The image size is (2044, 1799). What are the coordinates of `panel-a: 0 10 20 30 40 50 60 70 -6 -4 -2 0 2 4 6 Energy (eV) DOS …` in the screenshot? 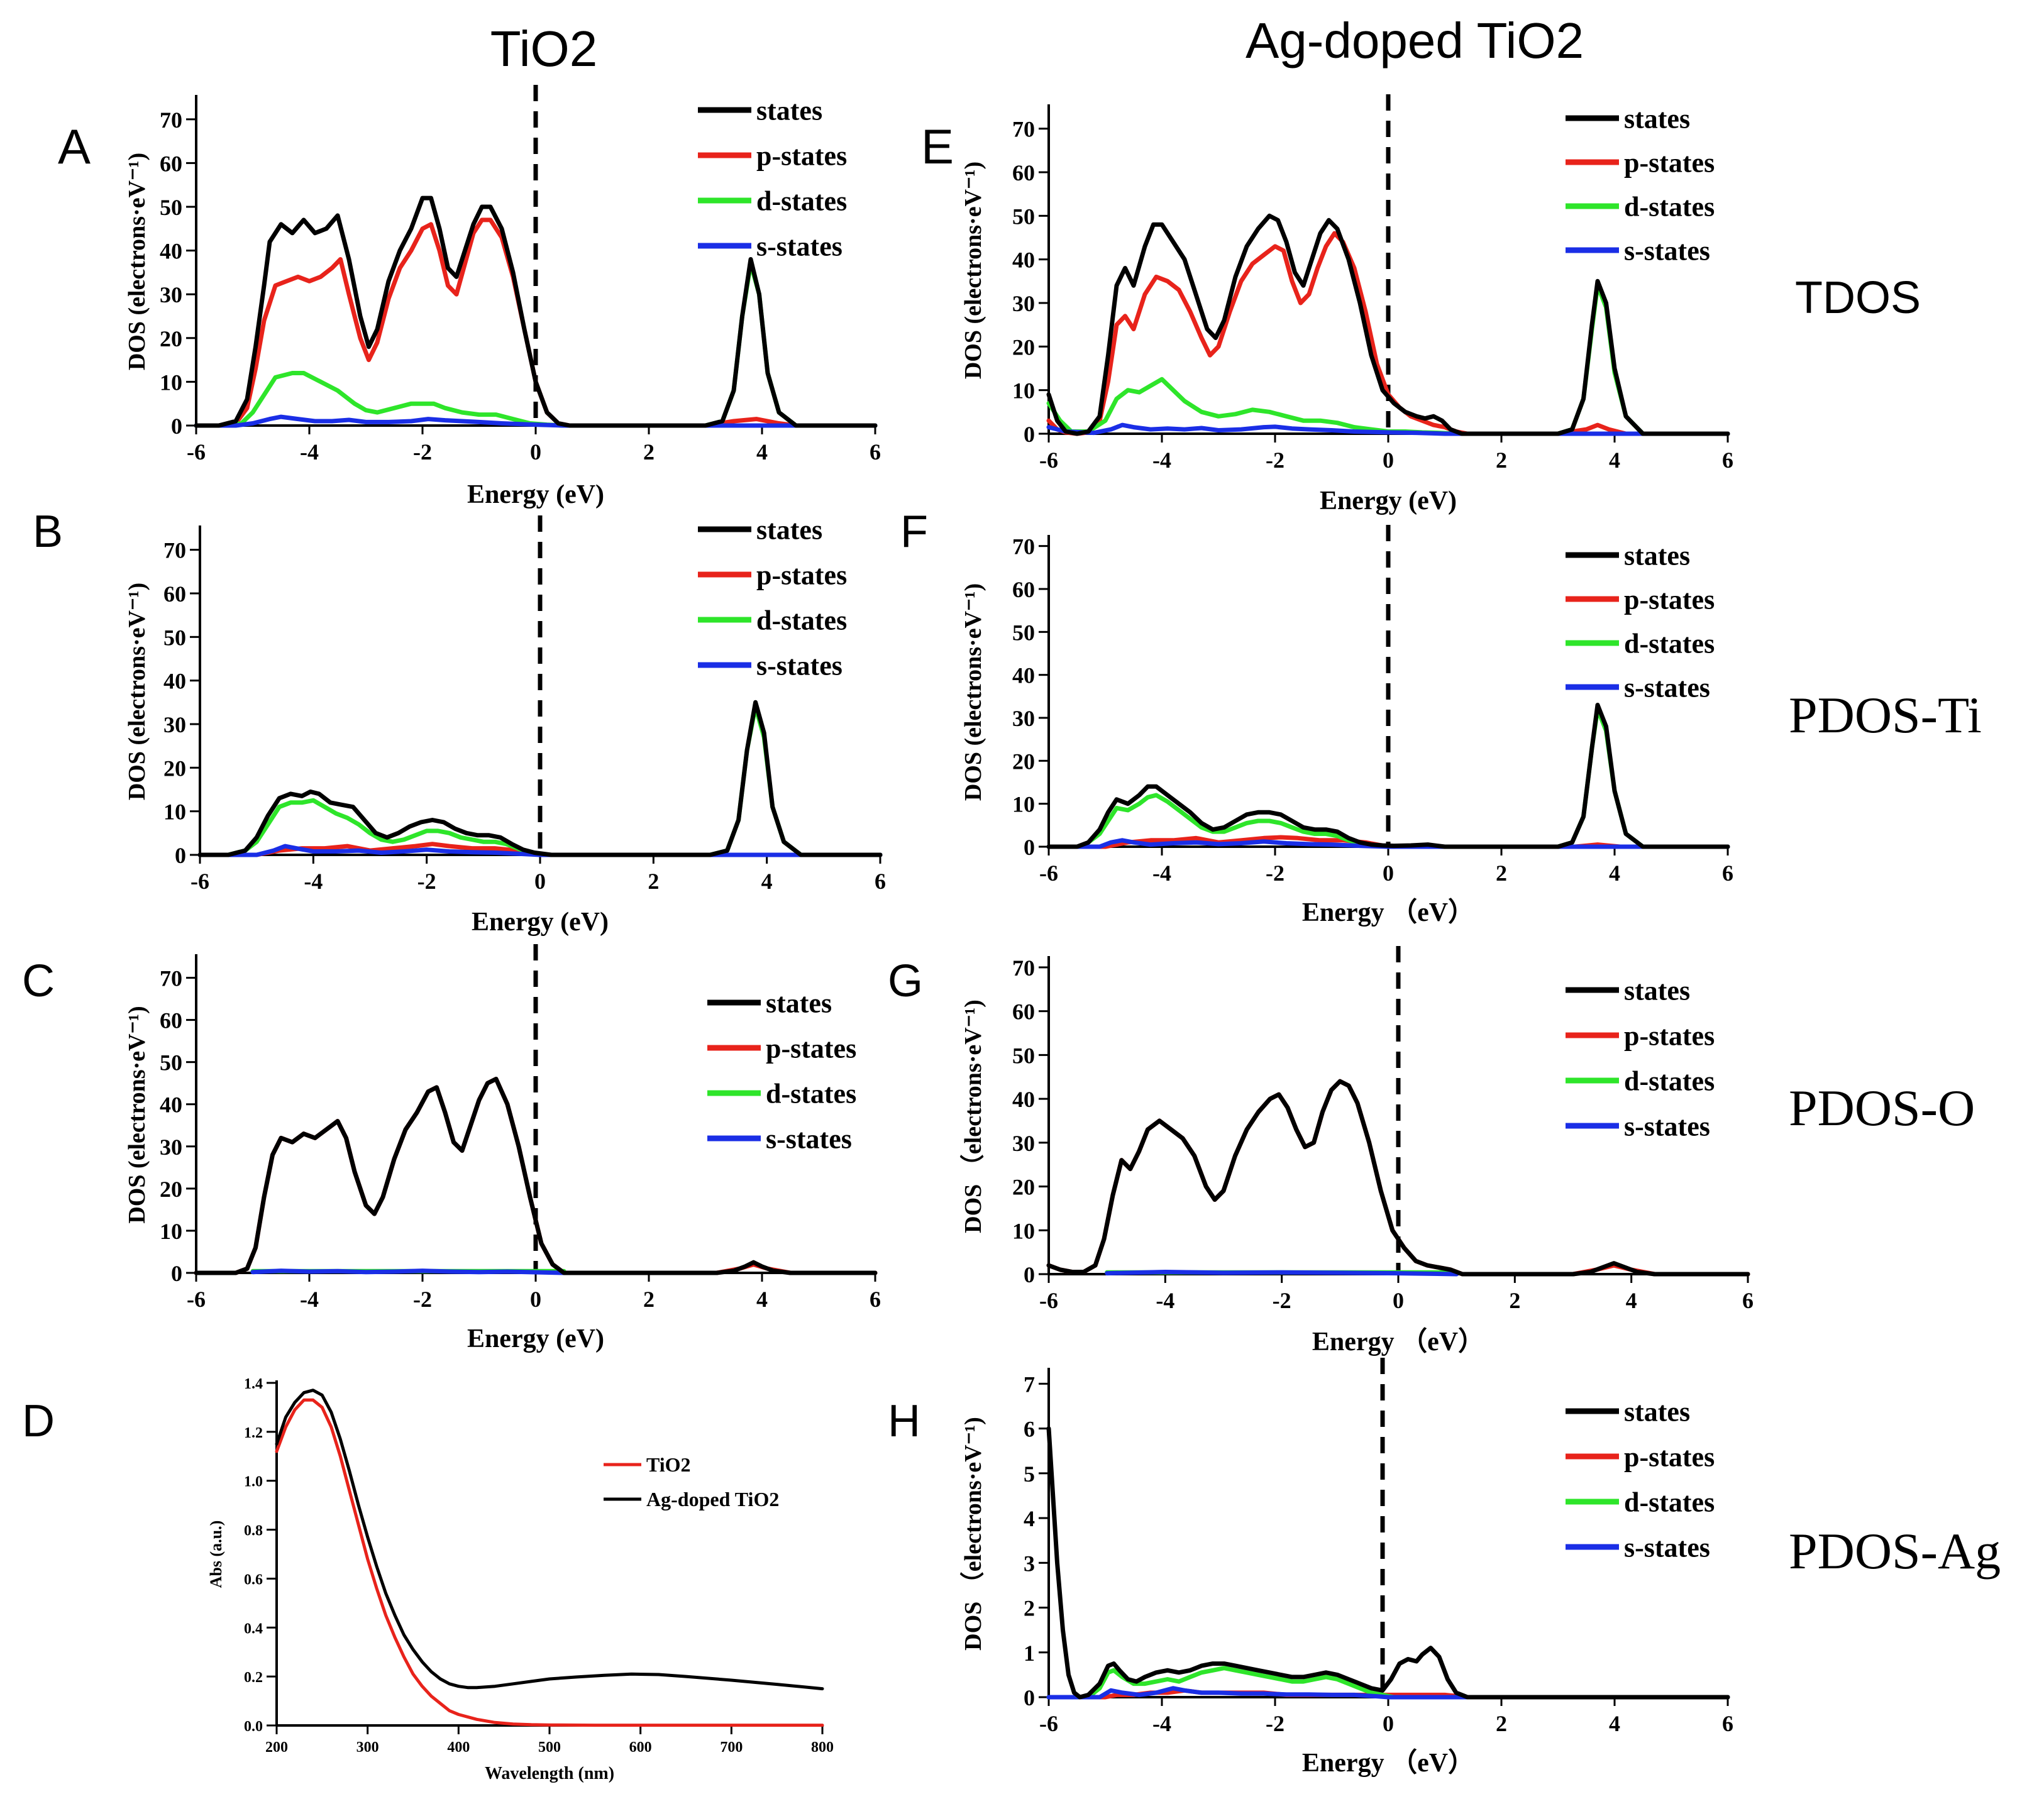 It's located at (503, 297).